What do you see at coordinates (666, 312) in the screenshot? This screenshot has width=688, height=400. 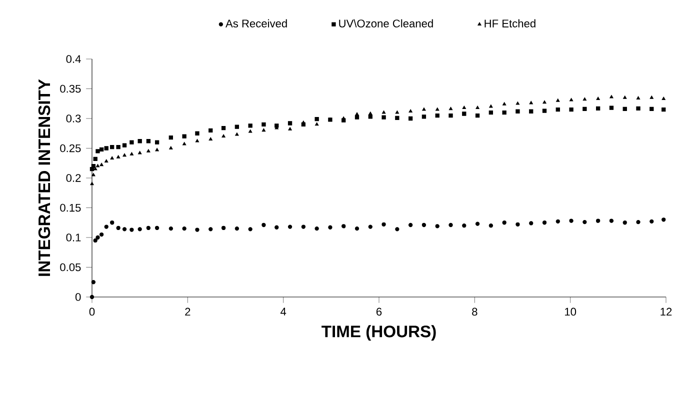 I see `x-tick-label: 12` at bounding box center [666, 312].